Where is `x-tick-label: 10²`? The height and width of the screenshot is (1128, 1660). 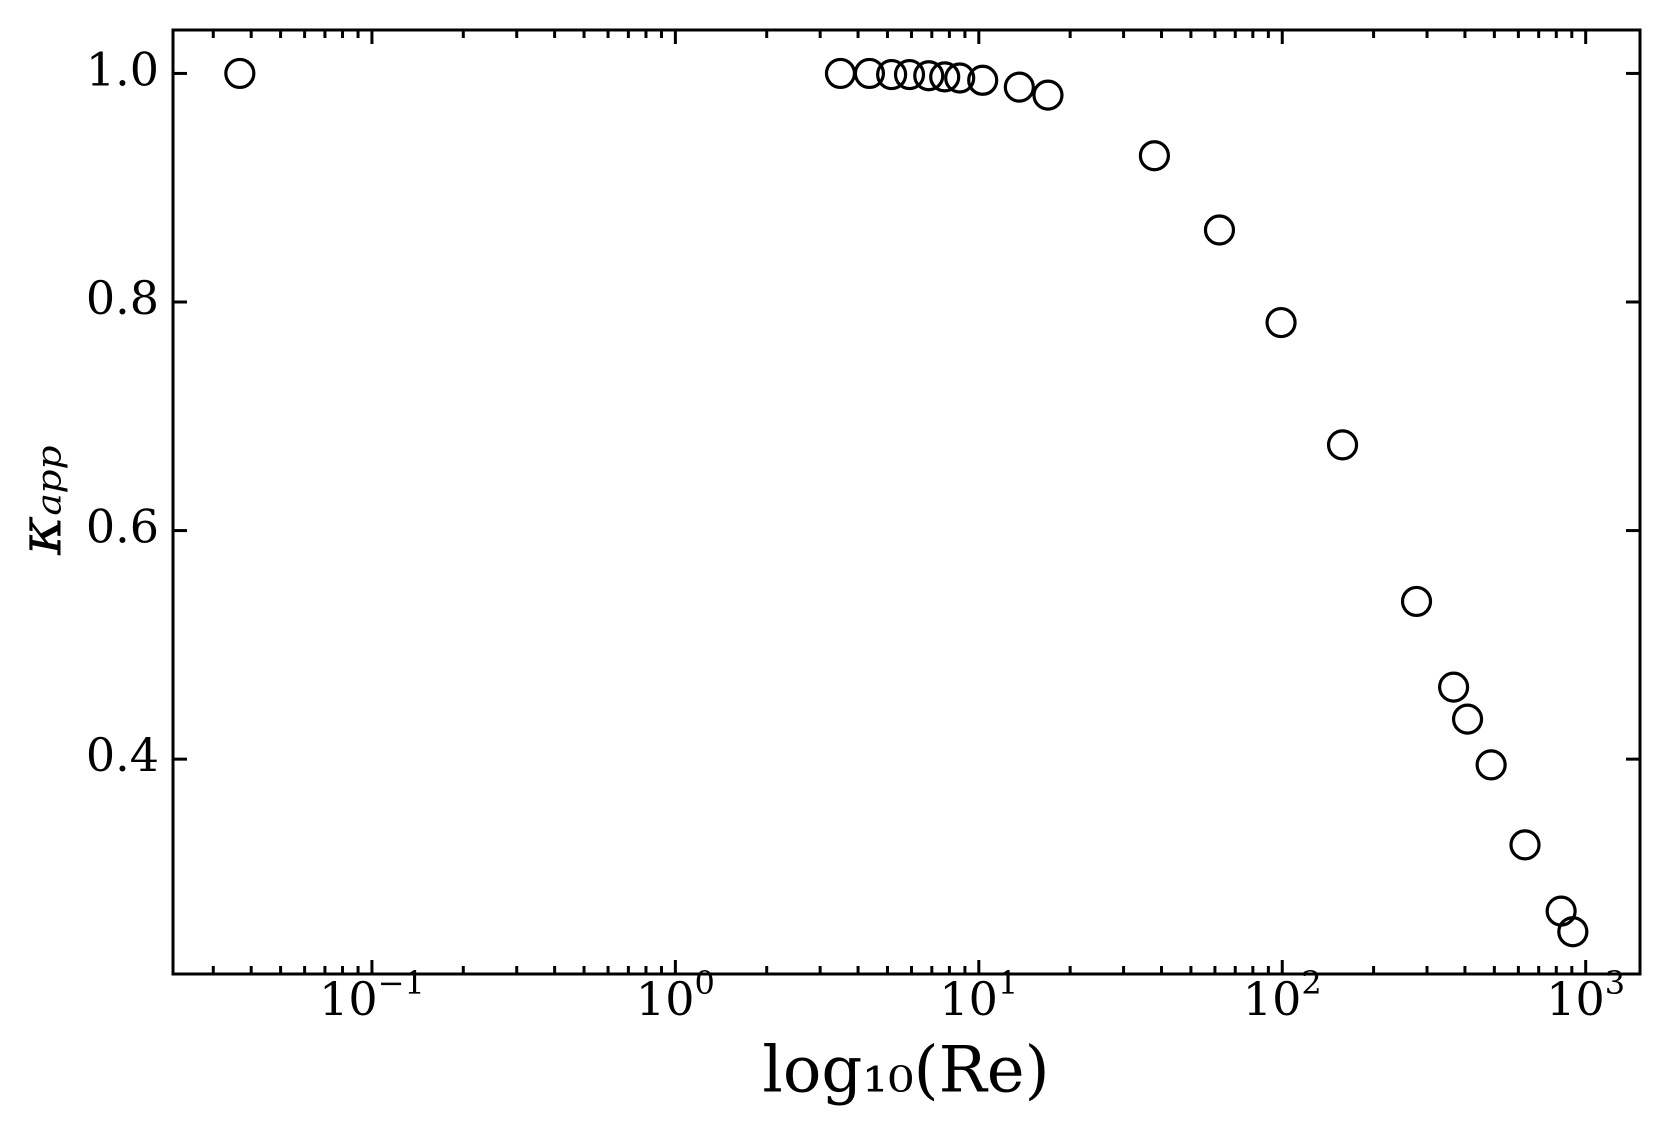
x-tick-label: 10² is located at coordinates (1282, 995).